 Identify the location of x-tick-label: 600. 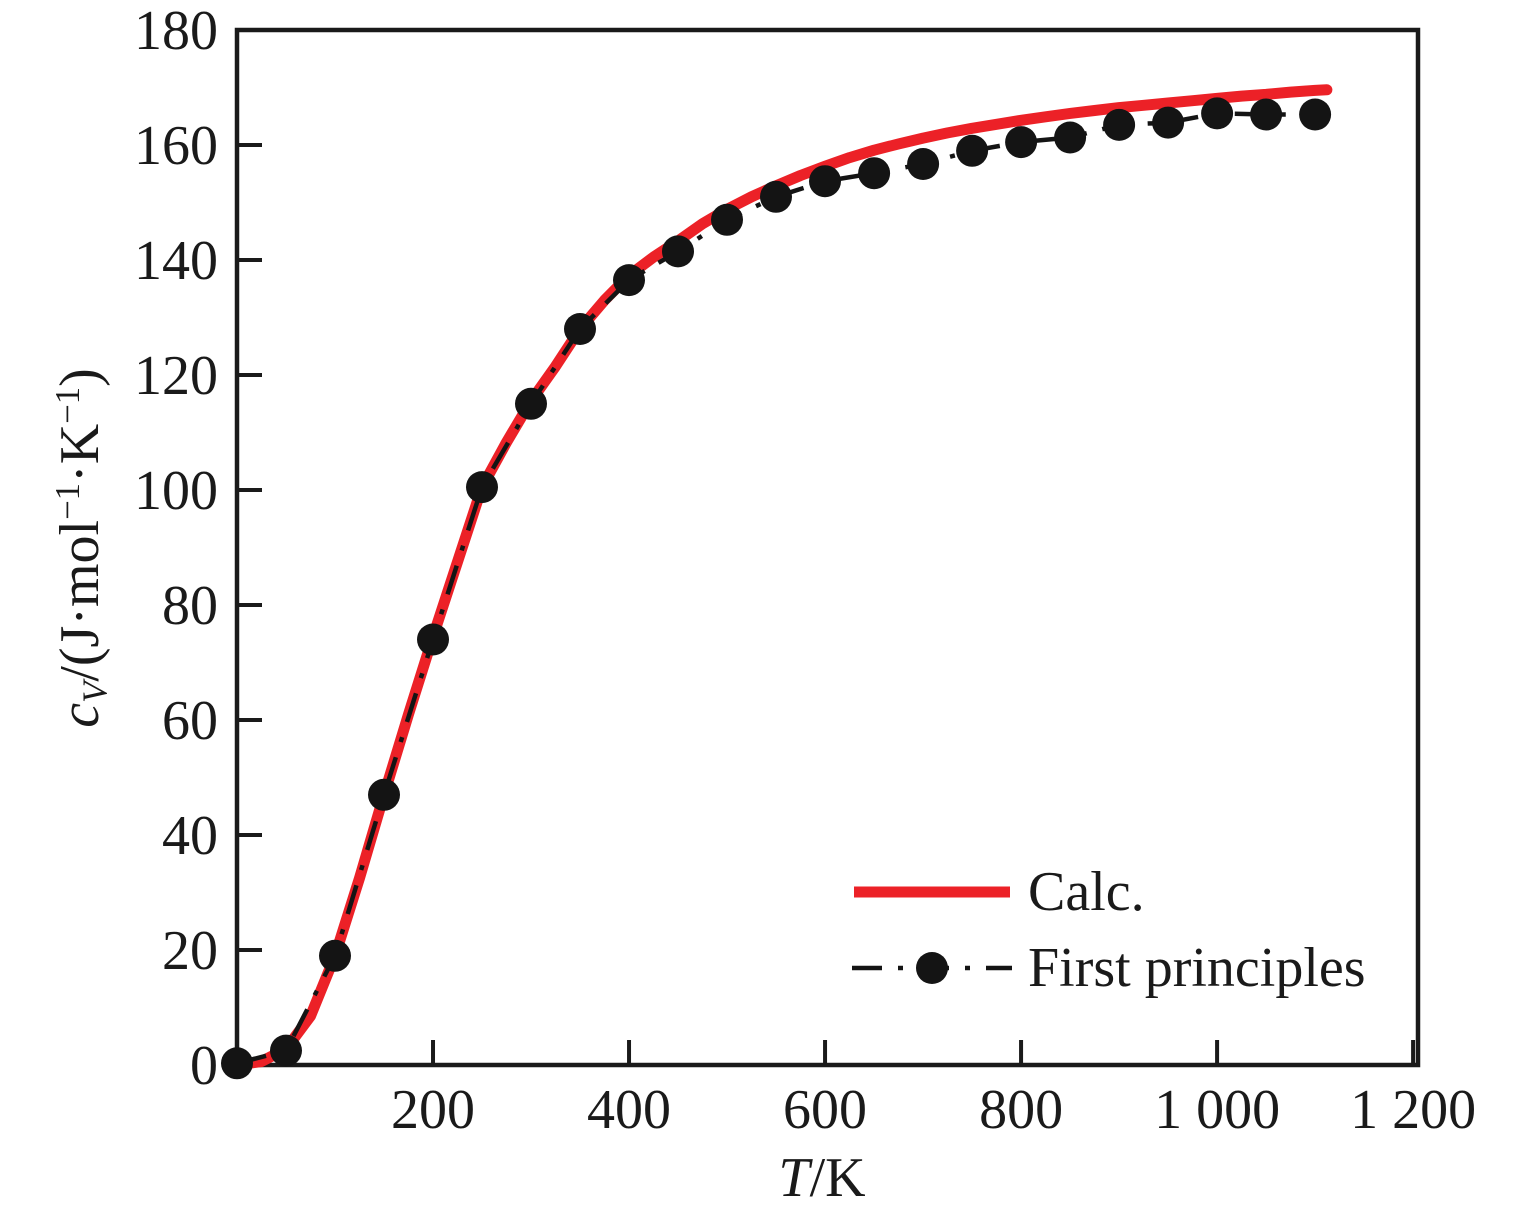
(825, 1110).